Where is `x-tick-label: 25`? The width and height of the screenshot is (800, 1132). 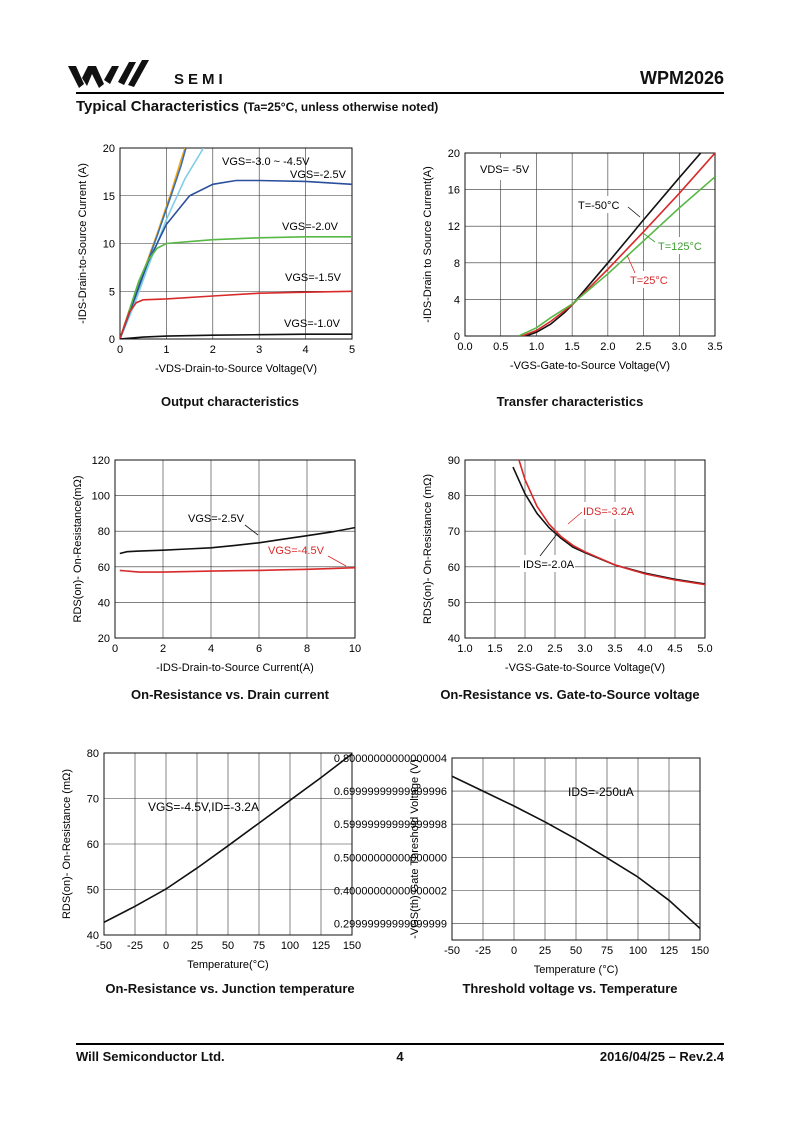 x-tick-label: 25 is located at coordinates (545, 951).